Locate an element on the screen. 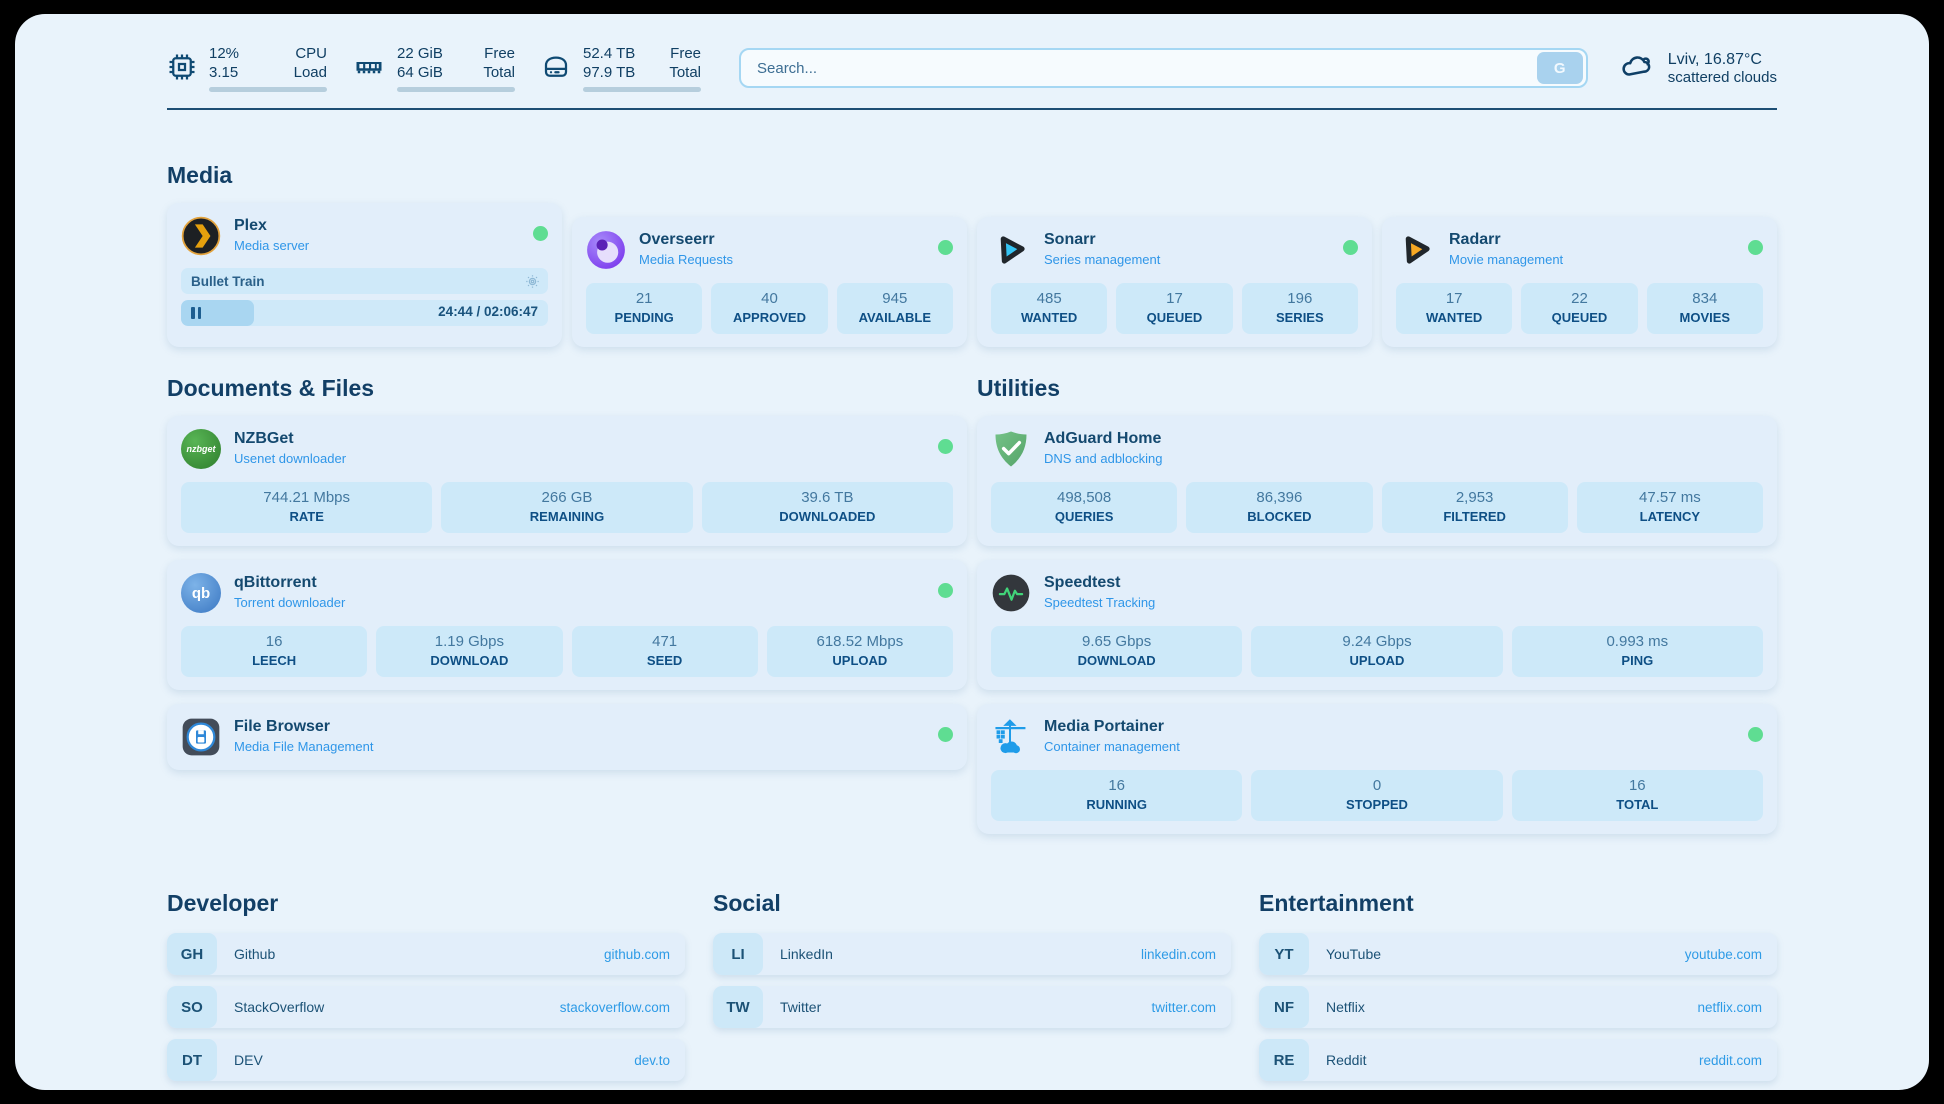  app-name: Speedtest is located at coordinates (1082, 582).